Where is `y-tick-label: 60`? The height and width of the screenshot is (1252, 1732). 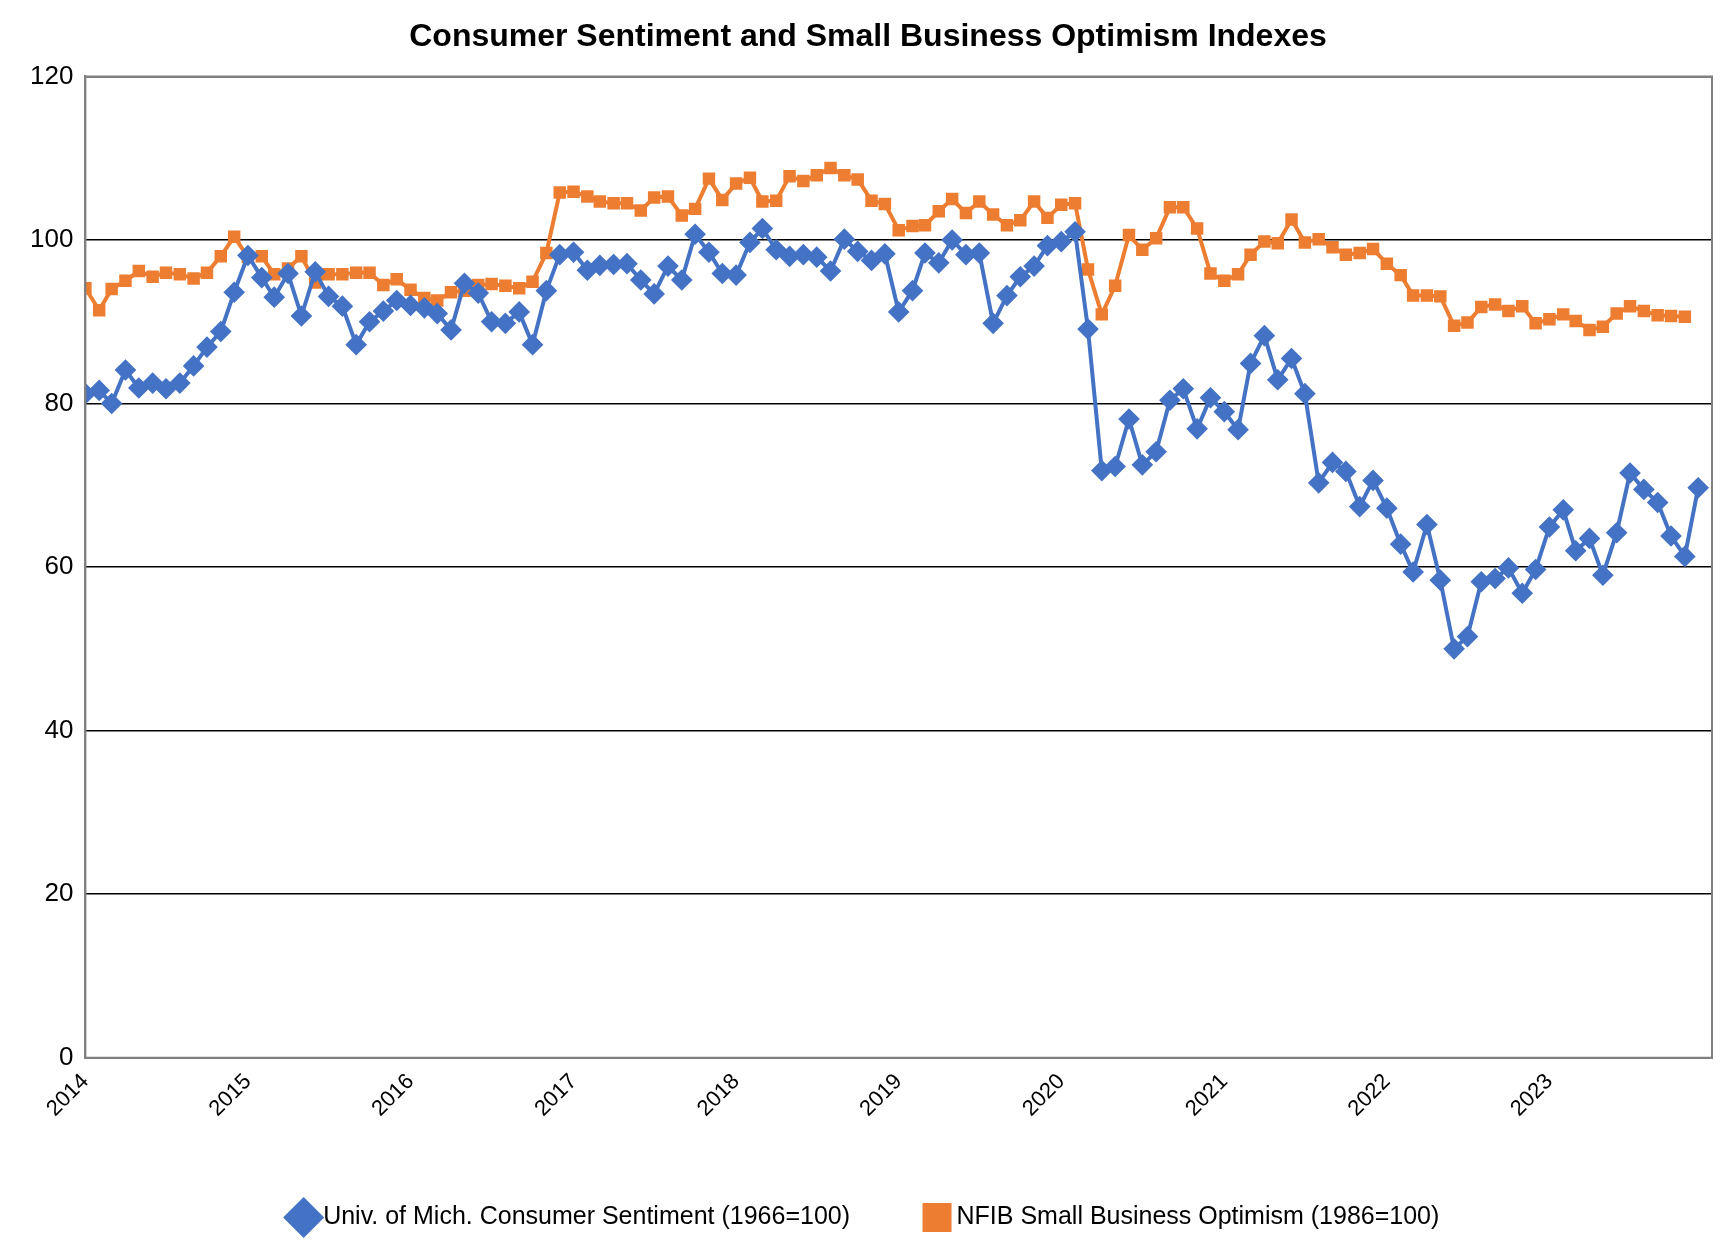
y-tick-label: 60 is located at coordinates (59, 565).